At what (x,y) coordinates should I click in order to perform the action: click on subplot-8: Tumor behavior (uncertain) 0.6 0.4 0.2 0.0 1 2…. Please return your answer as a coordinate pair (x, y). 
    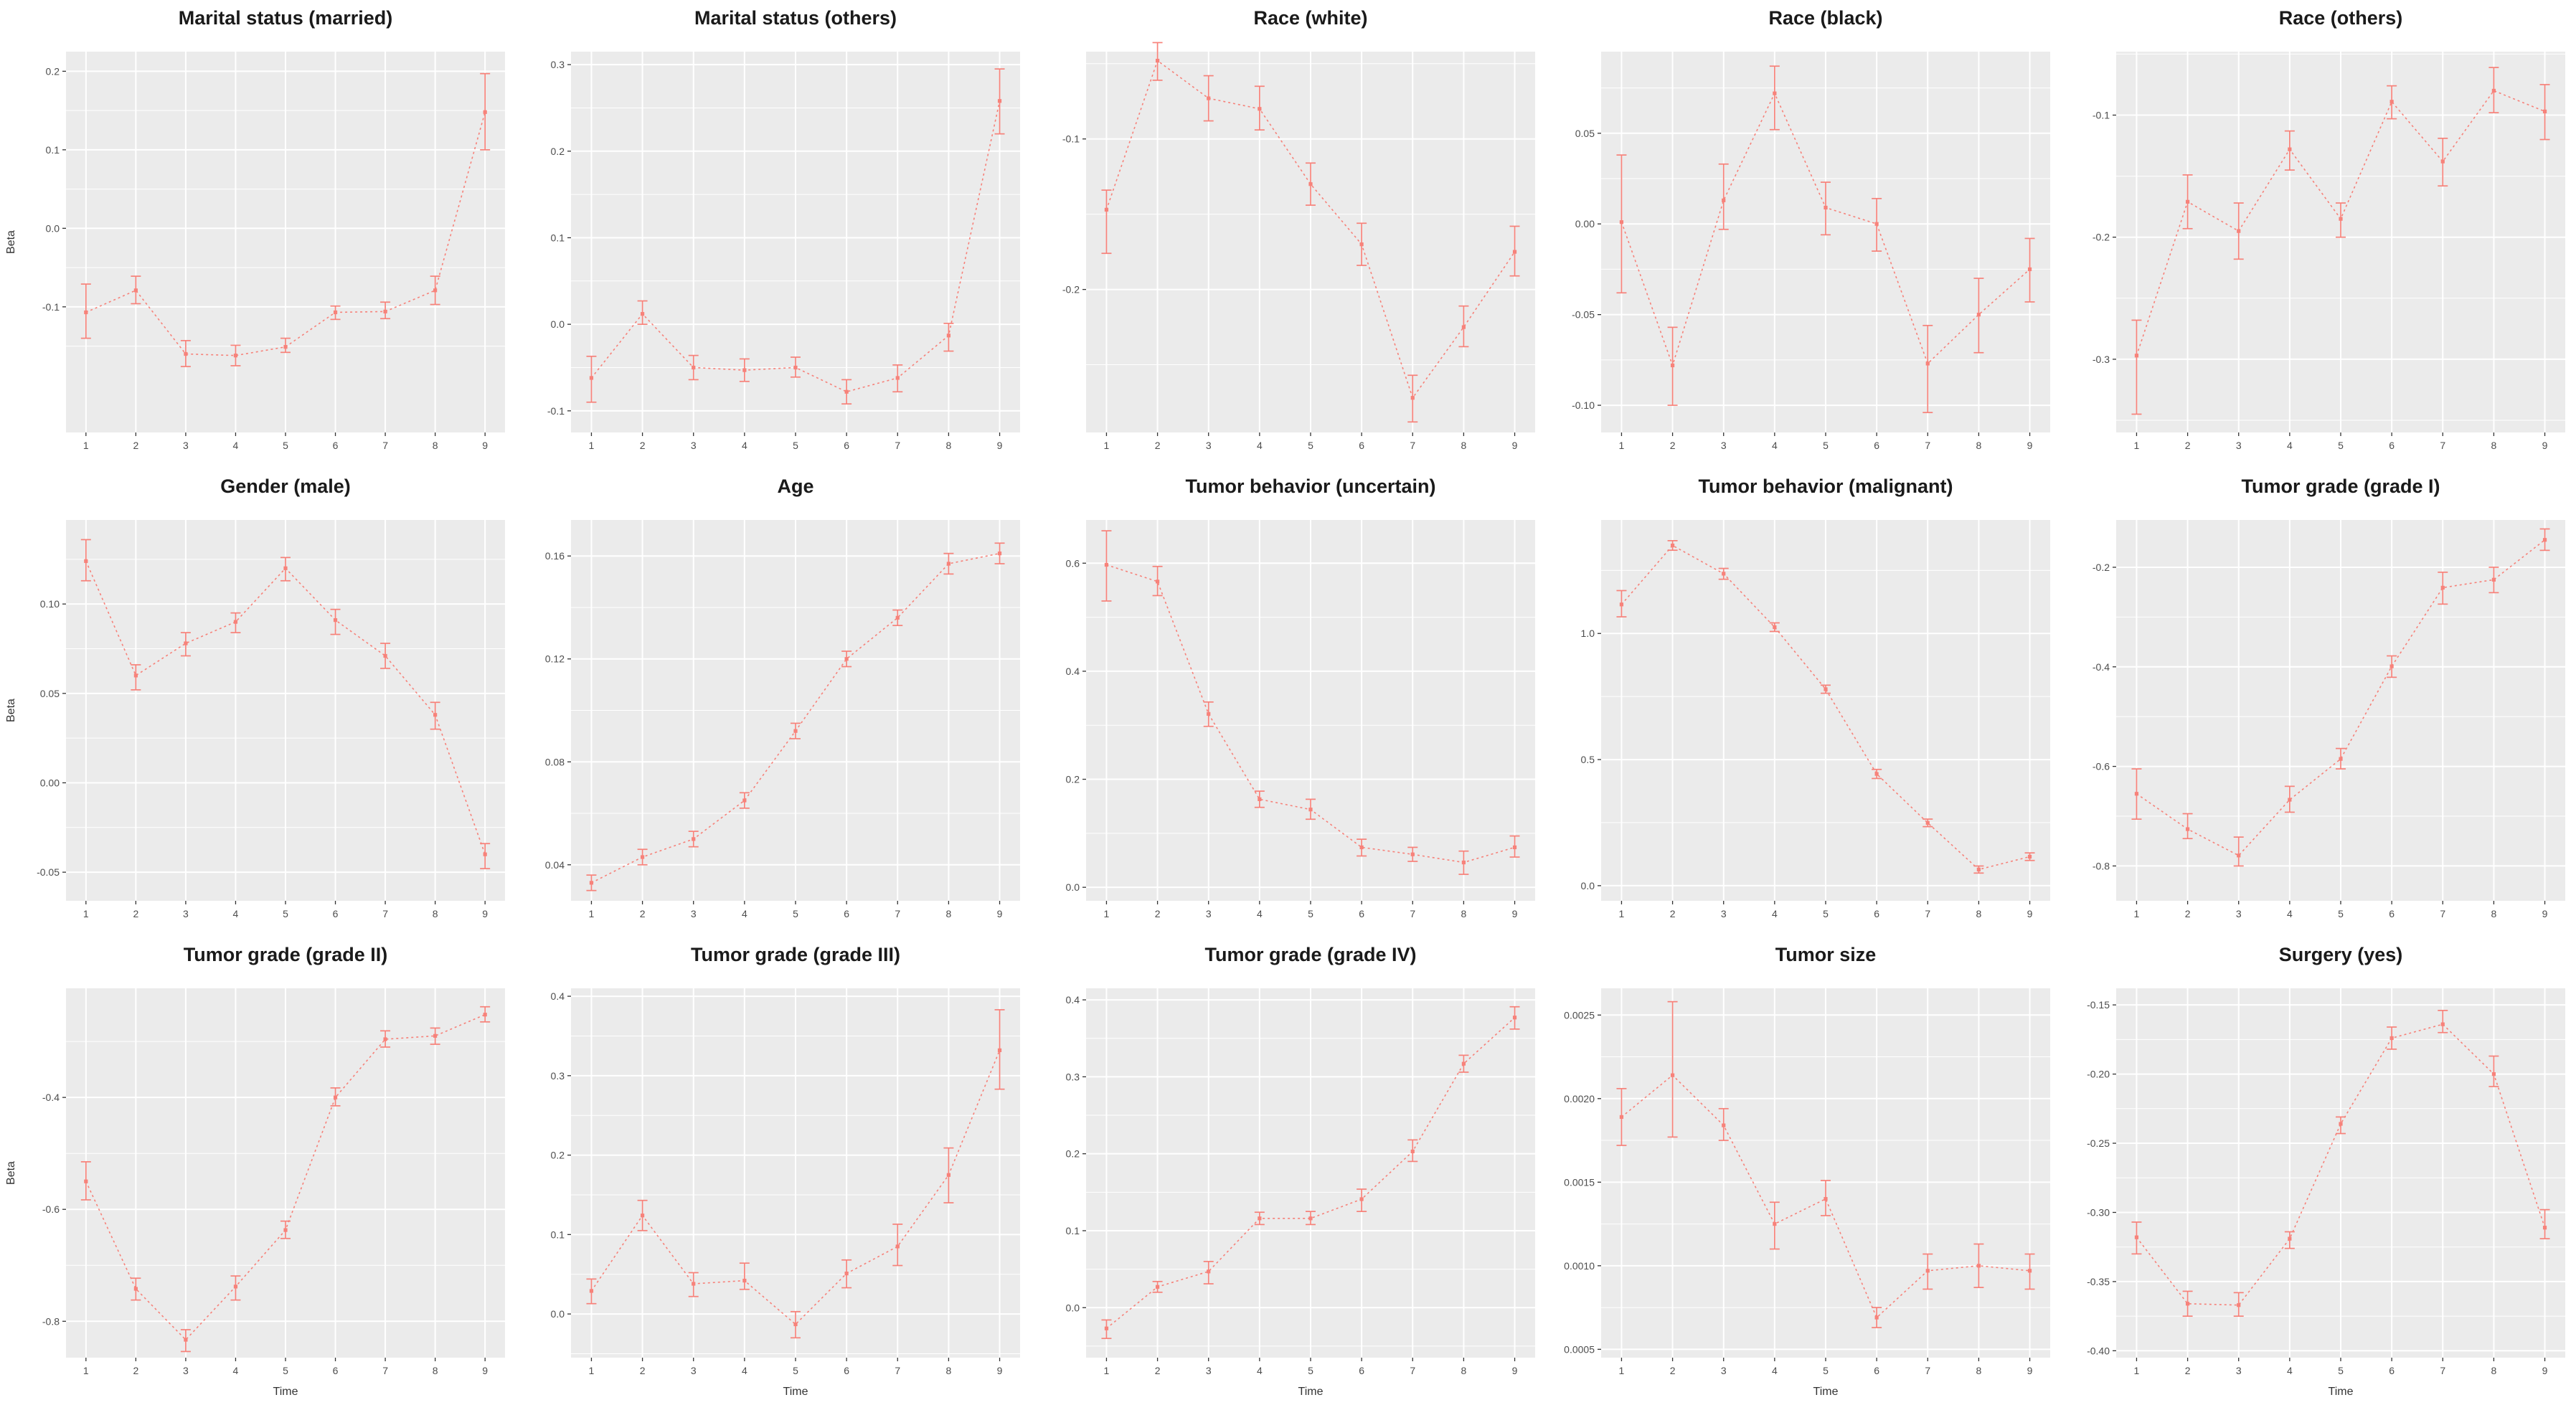
    Looking at the image, I should click on (1287, 702).